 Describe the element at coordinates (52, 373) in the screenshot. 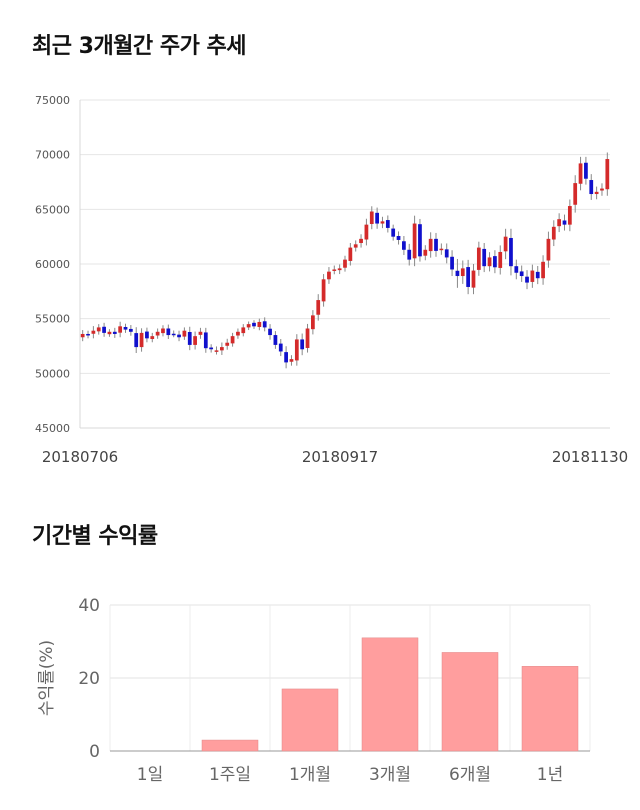

I see `y-tick-label: 50000` at that location.